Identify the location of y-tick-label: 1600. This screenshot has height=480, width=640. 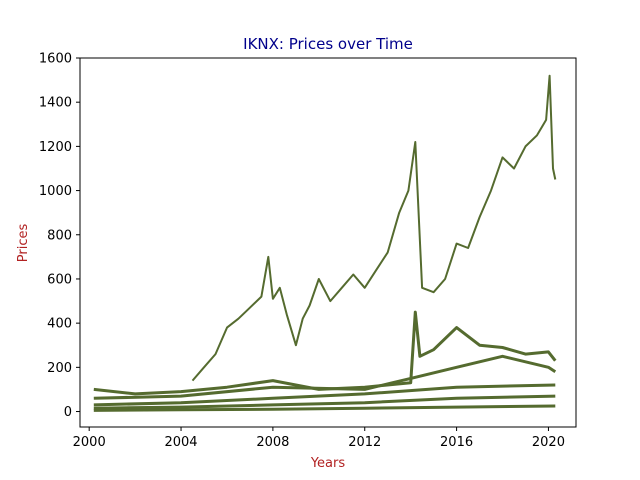
(55, 59).